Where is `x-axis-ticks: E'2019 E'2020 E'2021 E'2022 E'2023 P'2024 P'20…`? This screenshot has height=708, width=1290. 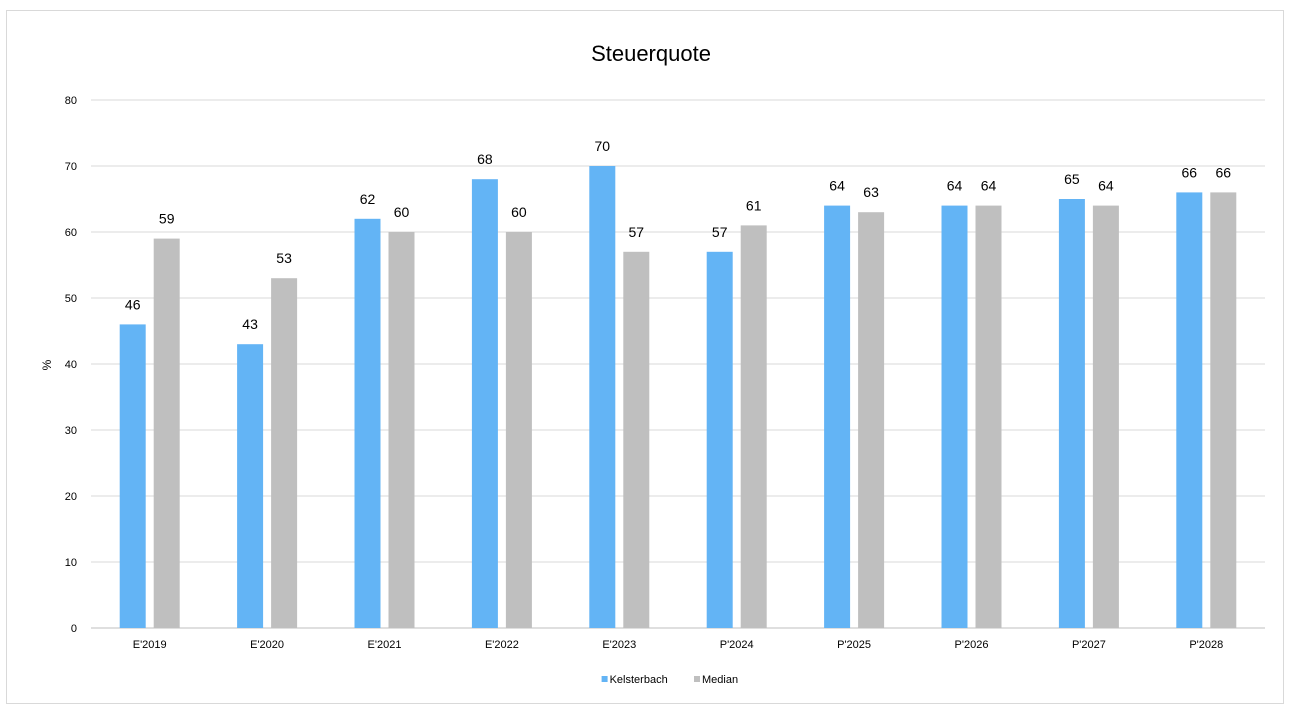 x-axis-ticks: E'2019 E'2020 E'2021 E'2022 E'2023 P'2024 P'20… is located at coordinates (678, 645).